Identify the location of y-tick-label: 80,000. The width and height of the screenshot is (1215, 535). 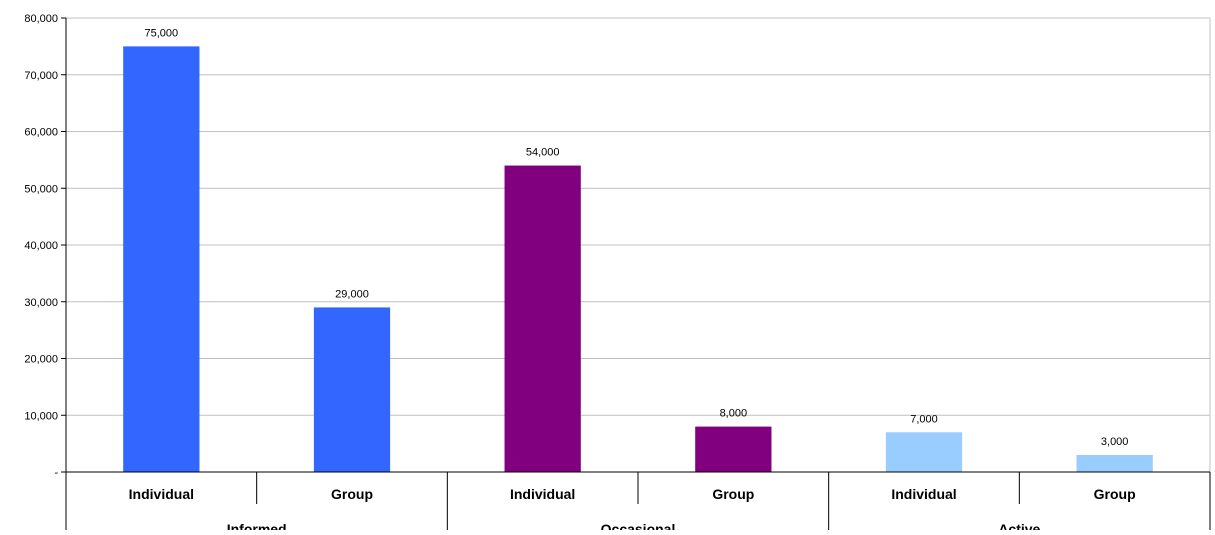
(41, 19).